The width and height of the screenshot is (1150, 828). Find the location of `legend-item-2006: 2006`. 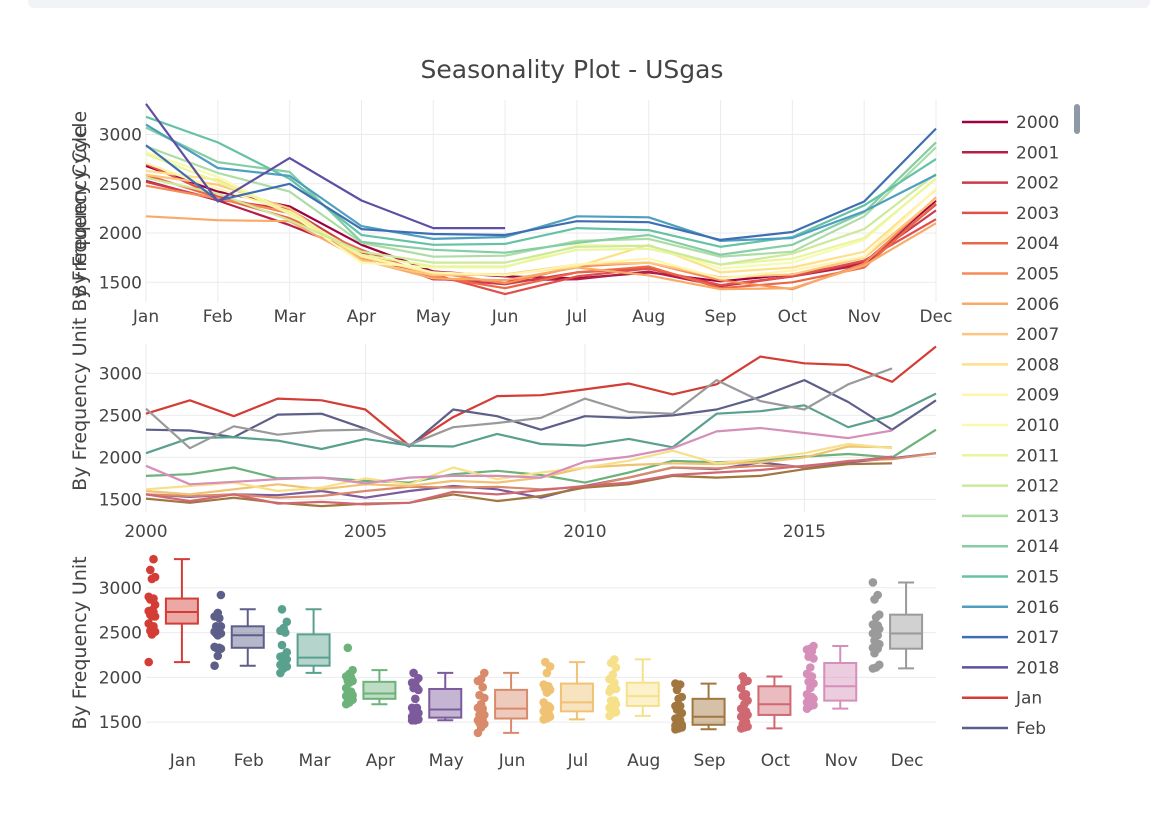

legend-item-2006: 2006 is located at coordinates (1010, 305).